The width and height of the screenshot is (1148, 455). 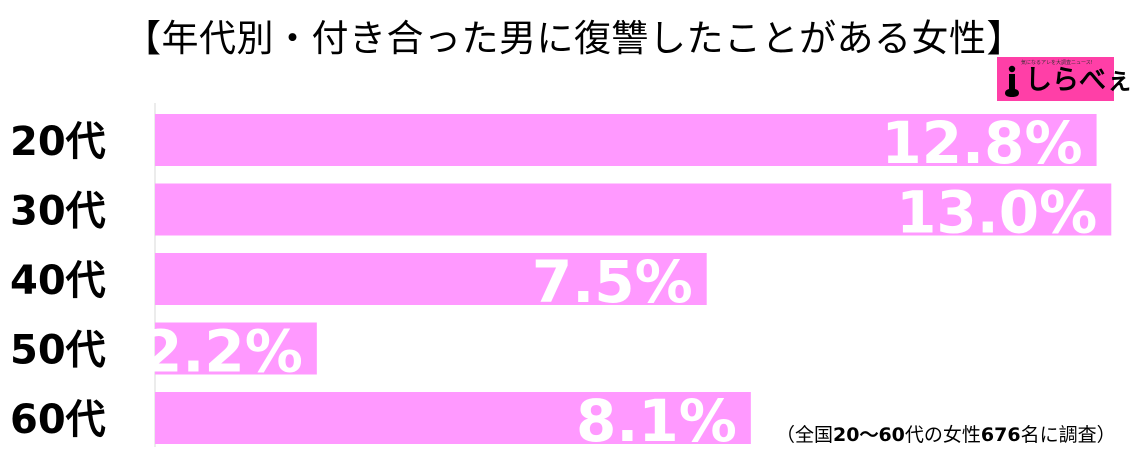 I want to click on category-label-2: 40代, so click(x=58, y=281).